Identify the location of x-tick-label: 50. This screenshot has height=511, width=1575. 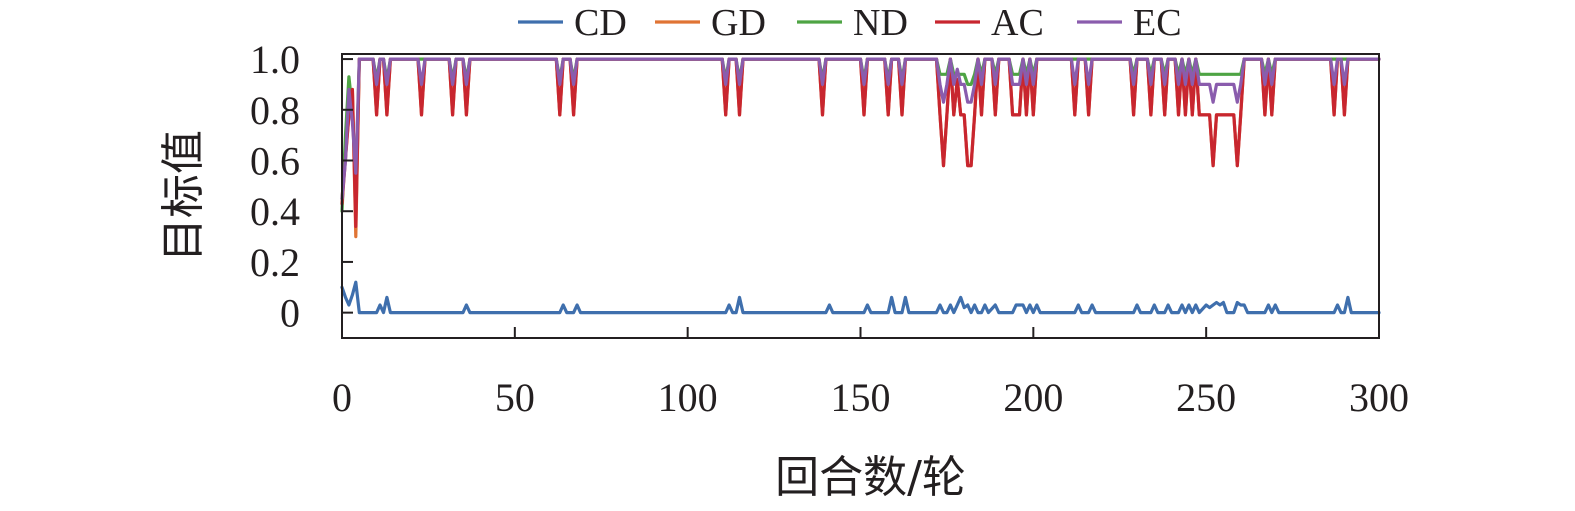
(515, 397).